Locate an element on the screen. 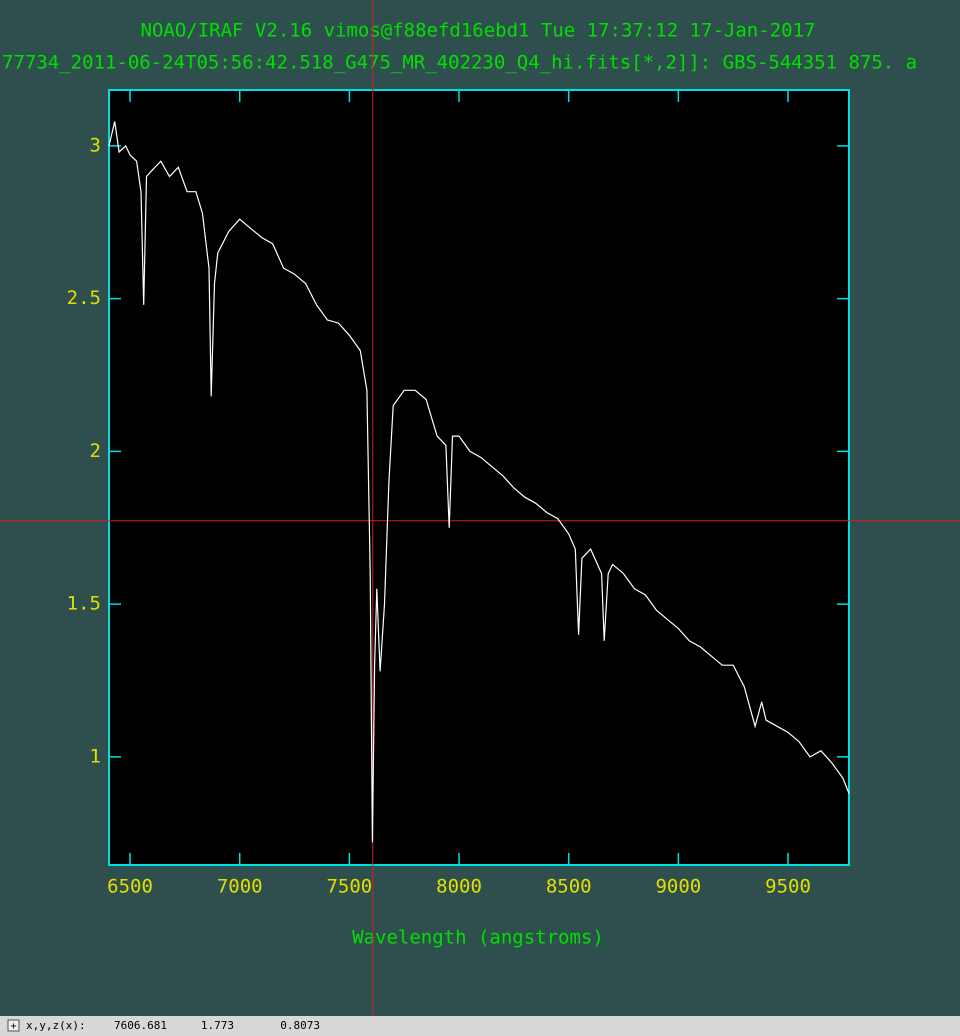 Image resolution: width=960 pixels, height=1036 pixels. x-tick-label: 8000 is located at coordinates (459, 887).